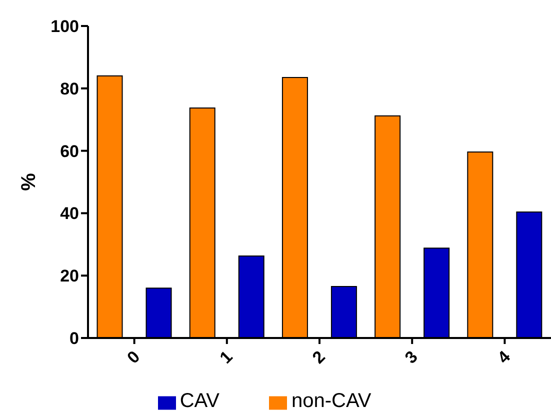  What do you see at coordinates (29, 181) in the screenshot?
I see `y-axis-title: %` at bounding box center [29, 181].